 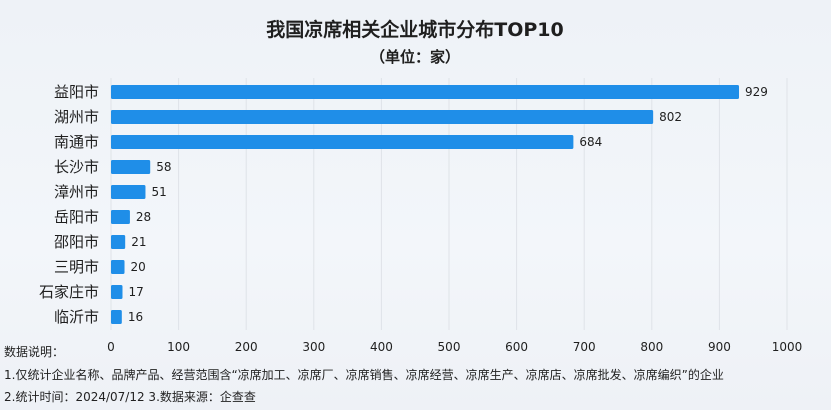 What do you see at coordinates (584, 347) in the screenshot?
I see `x-tick-label: 700` at bounding box center [584, 347].